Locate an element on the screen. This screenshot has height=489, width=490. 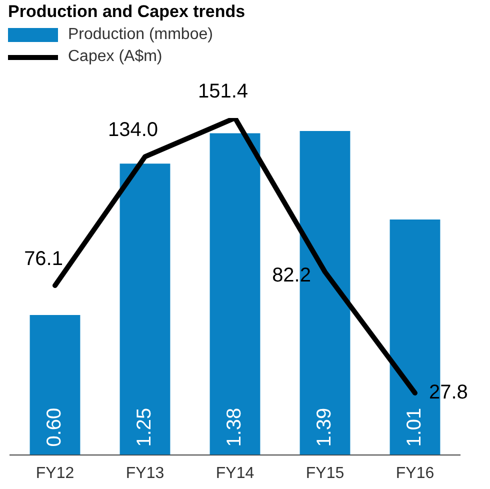
data-label: 134.0 is located at coordinates (133, 130).